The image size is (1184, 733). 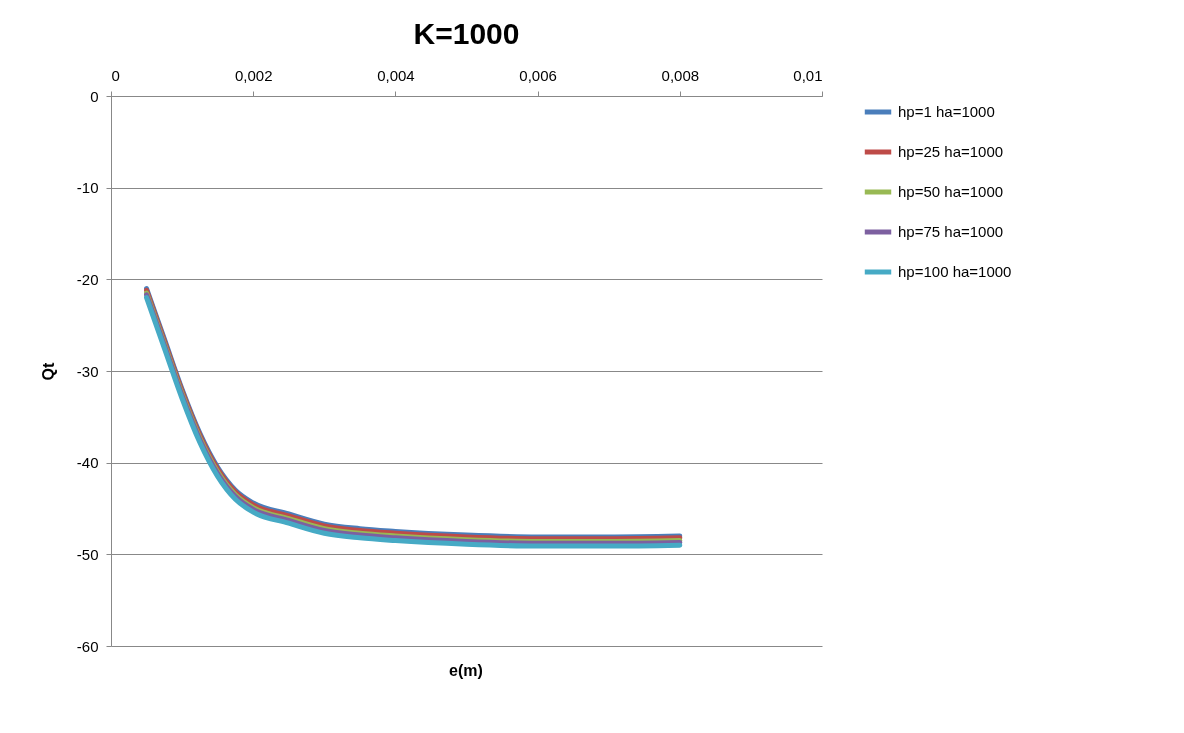 What do you see at coordinates (87, 371) in the screenshot?
I see `y-tick-label: -30` at bounding box center [87, 371].